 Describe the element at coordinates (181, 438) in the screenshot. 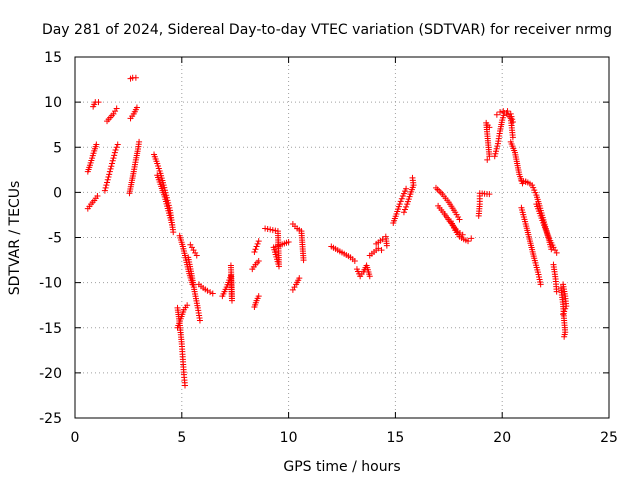

I see `x-tick-label: 5` at that location.